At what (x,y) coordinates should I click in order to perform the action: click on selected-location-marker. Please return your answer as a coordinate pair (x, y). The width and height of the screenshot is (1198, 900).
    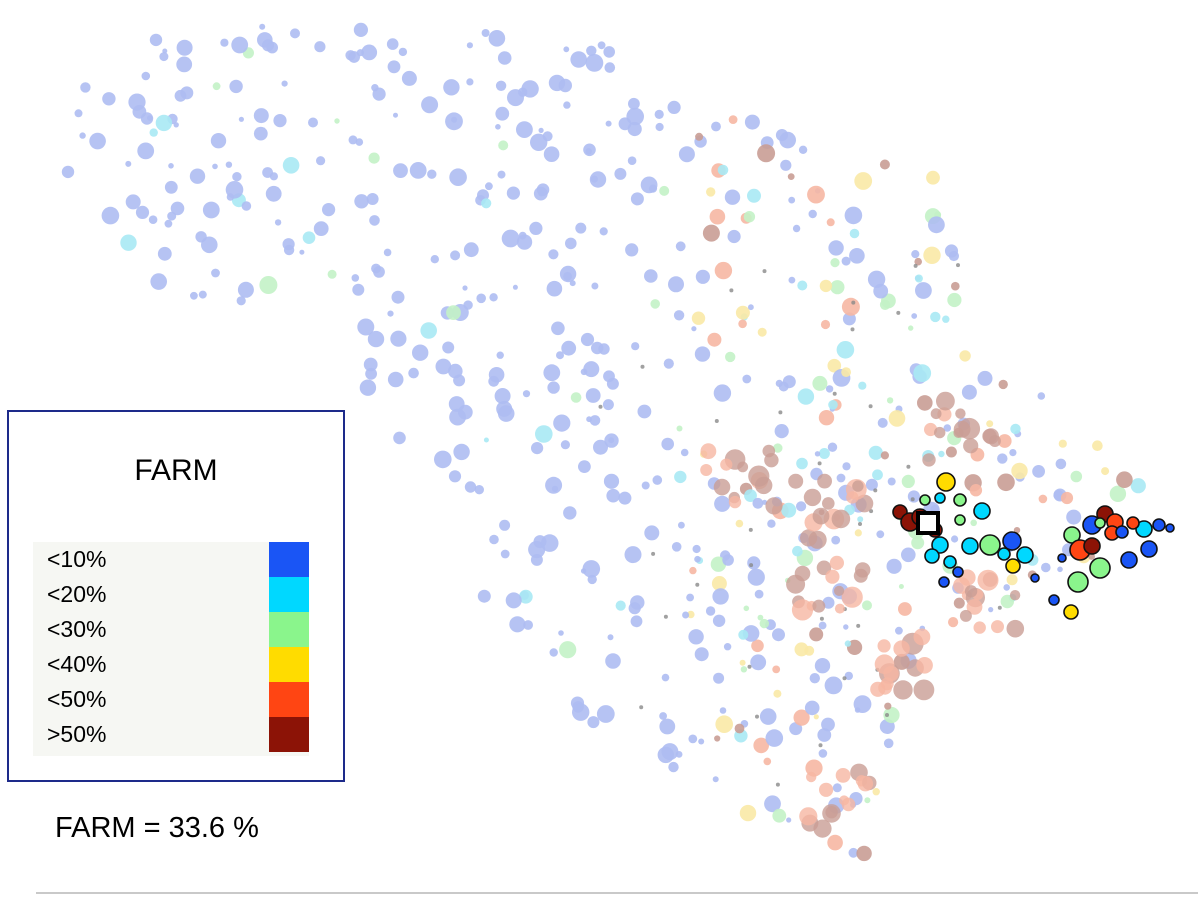
    Looking at the image, I should click on (928, 523).